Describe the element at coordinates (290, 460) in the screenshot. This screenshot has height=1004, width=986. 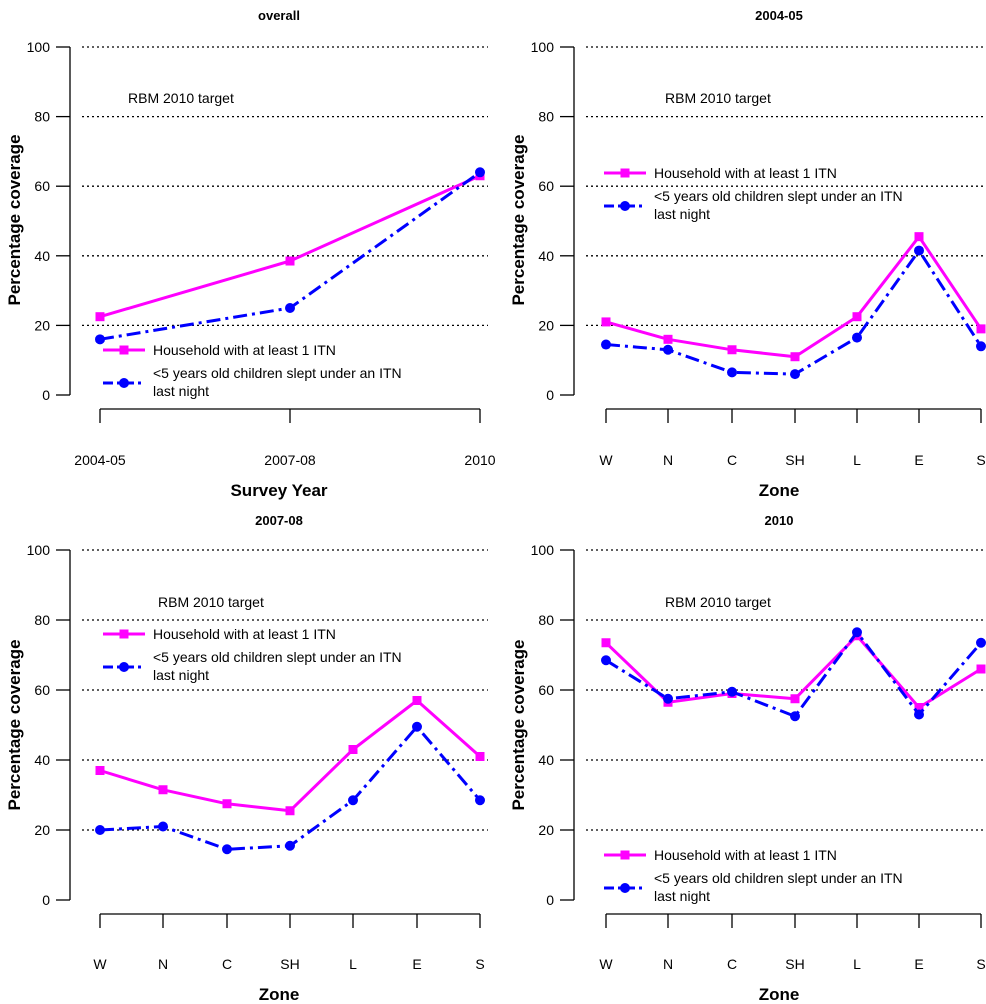
I see `x-tick-label: 2007-08` at that location.